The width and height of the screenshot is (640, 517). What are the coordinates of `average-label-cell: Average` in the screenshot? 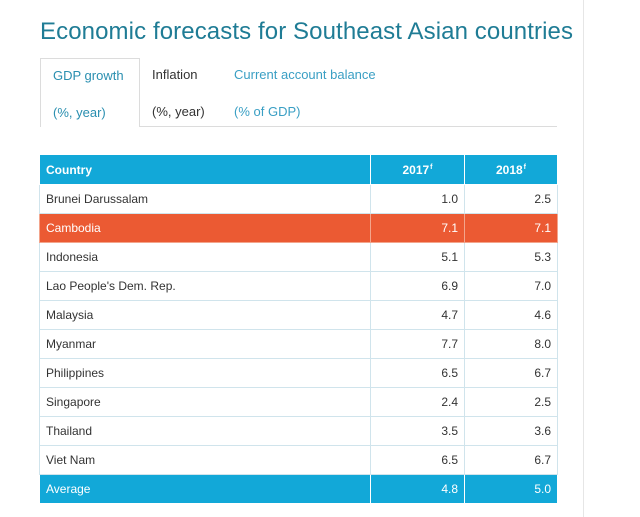 It's located at (205, 489).